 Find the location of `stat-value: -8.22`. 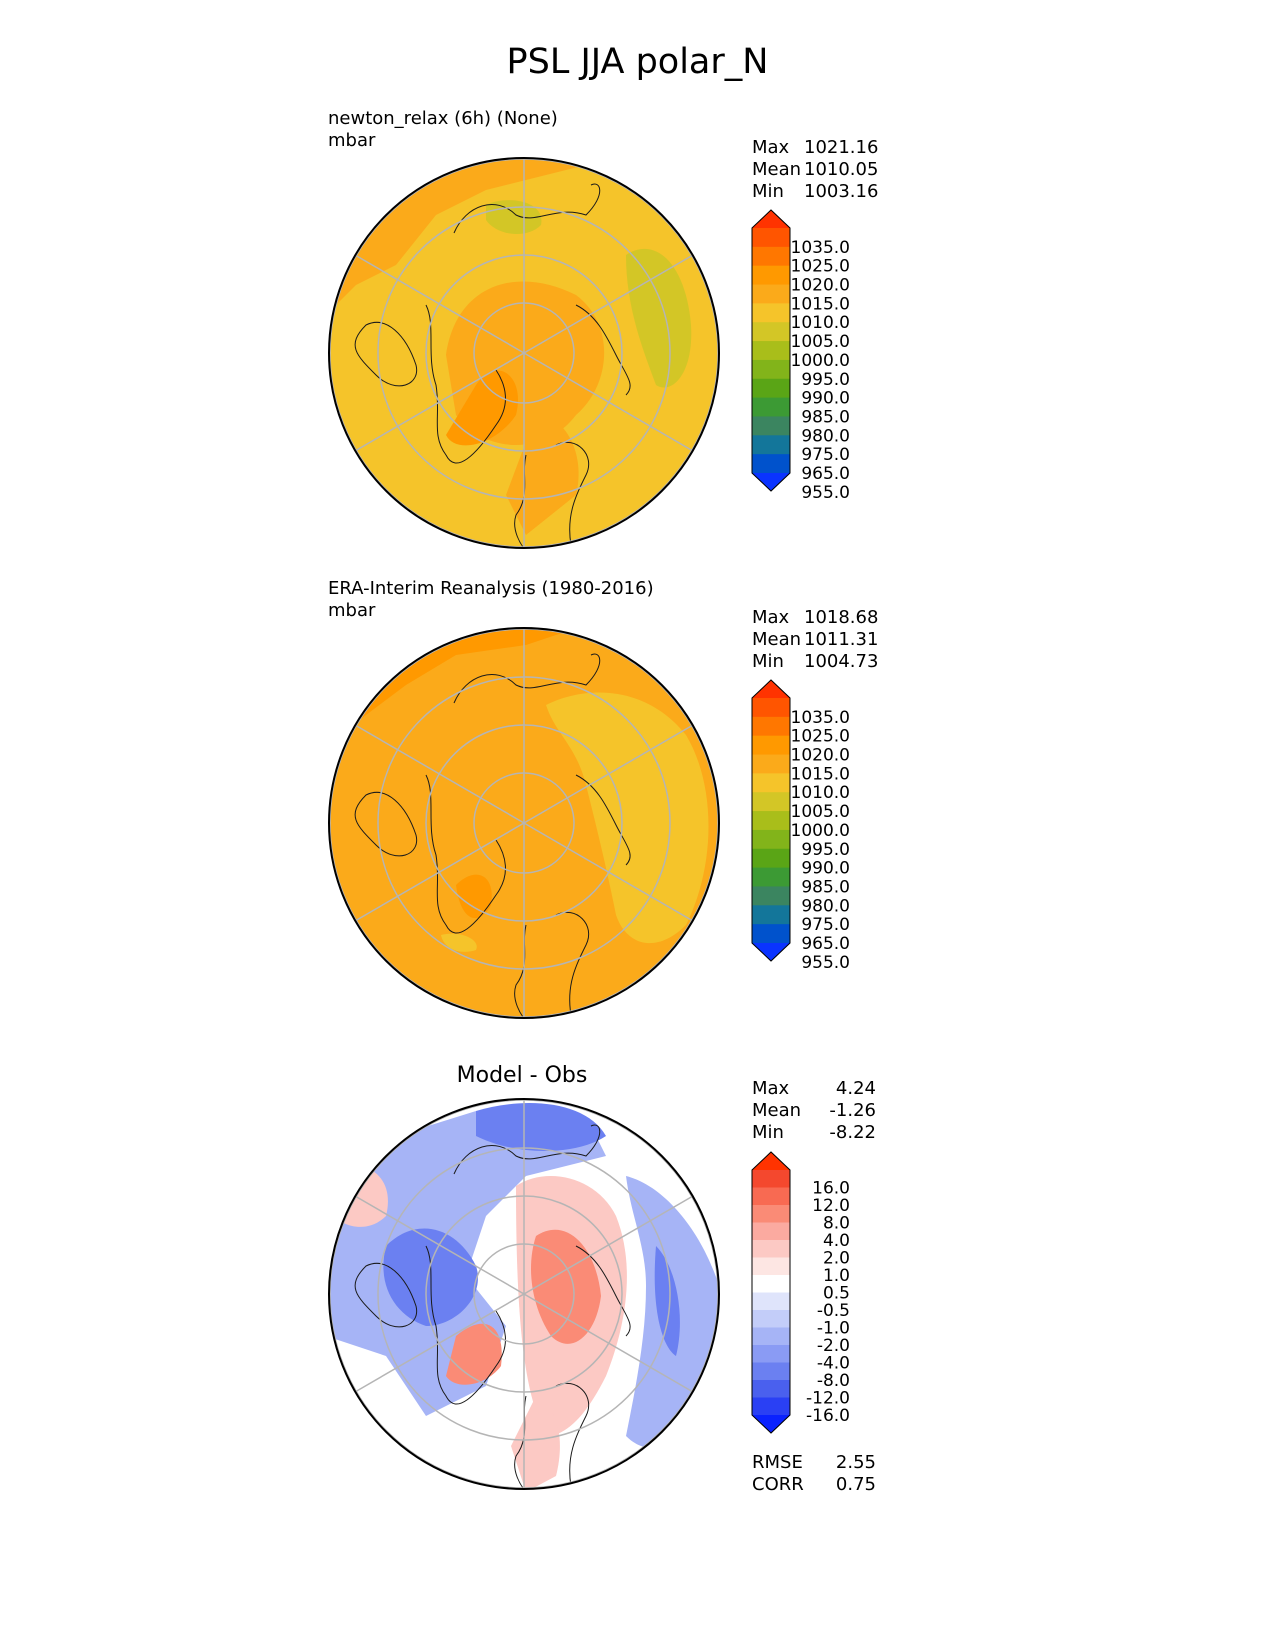

stat-value: -8.22 is located at coordinates (852, 1132).